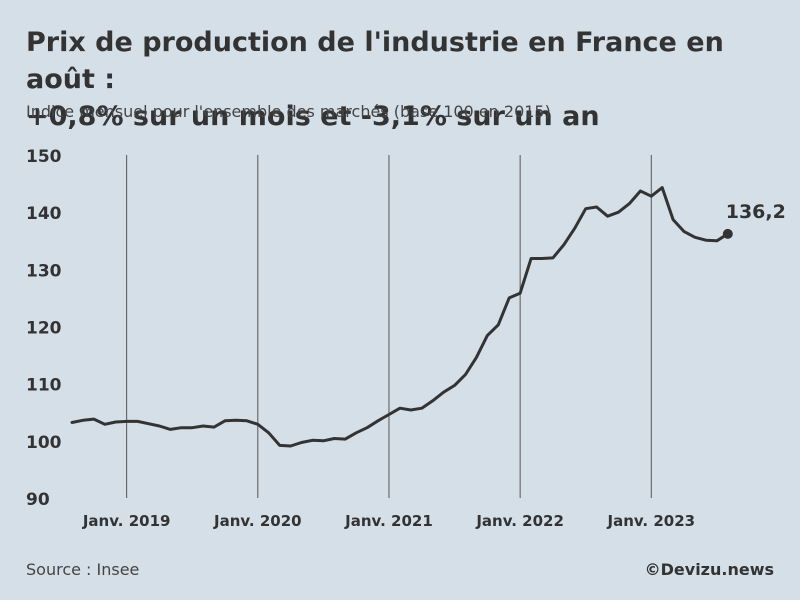  I want to click on title-line-2: +0,8% sur un mois et -3,1% sur un an, so click(313, 116).